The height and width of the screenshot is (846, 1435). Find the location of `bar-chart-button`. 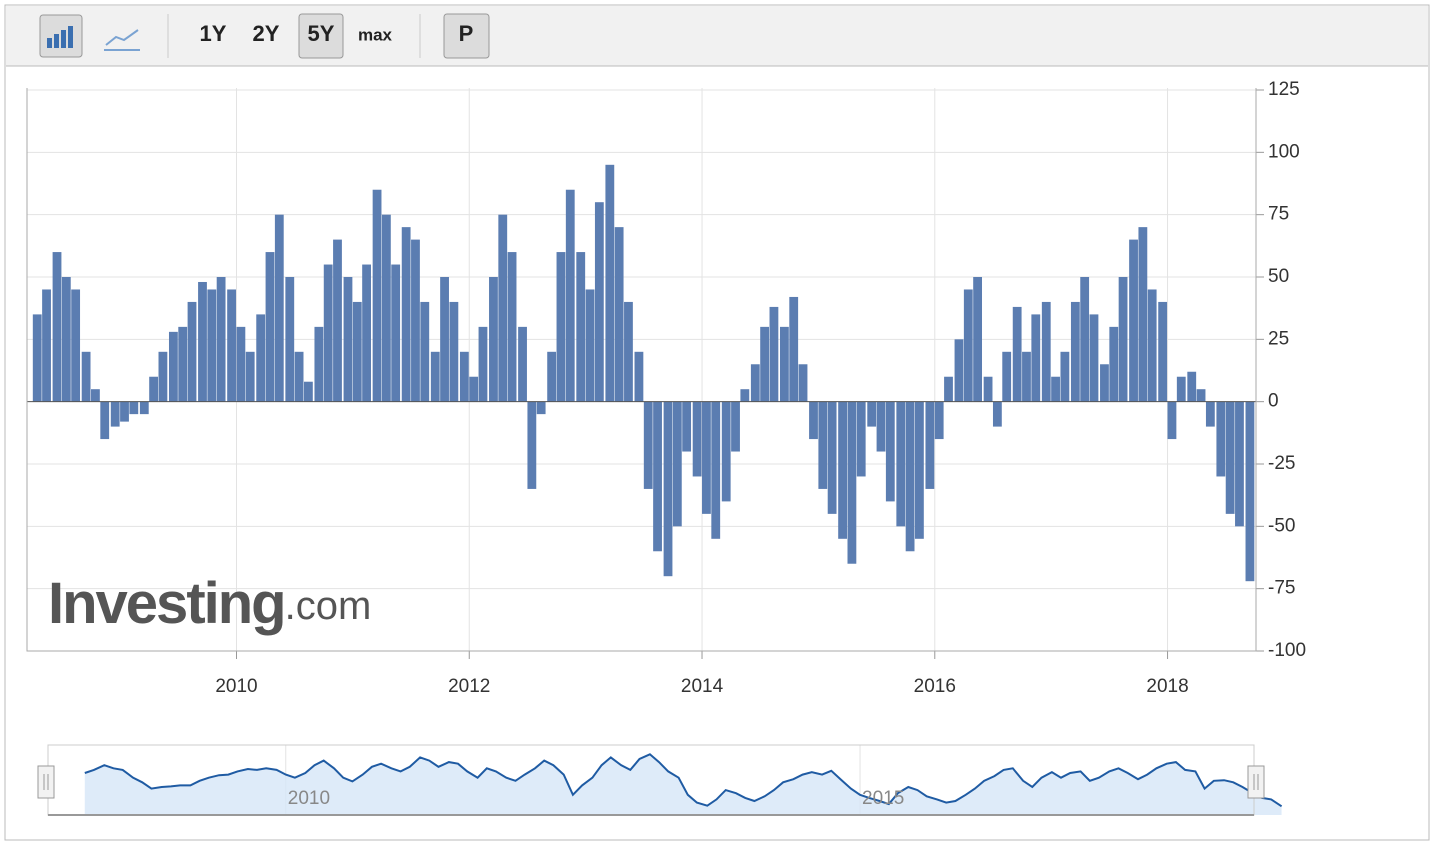

bar-chart-button is located at coordinates (61, 36).